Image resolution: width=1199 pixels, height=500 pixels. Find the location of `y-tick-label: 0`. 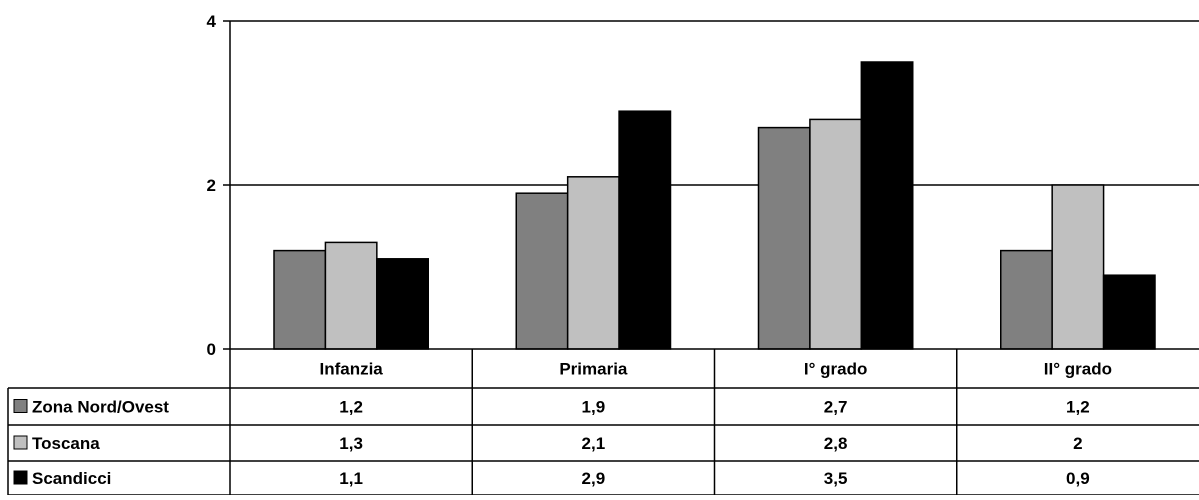

y-tick-label: 0 is located at coordinates (211, 349).